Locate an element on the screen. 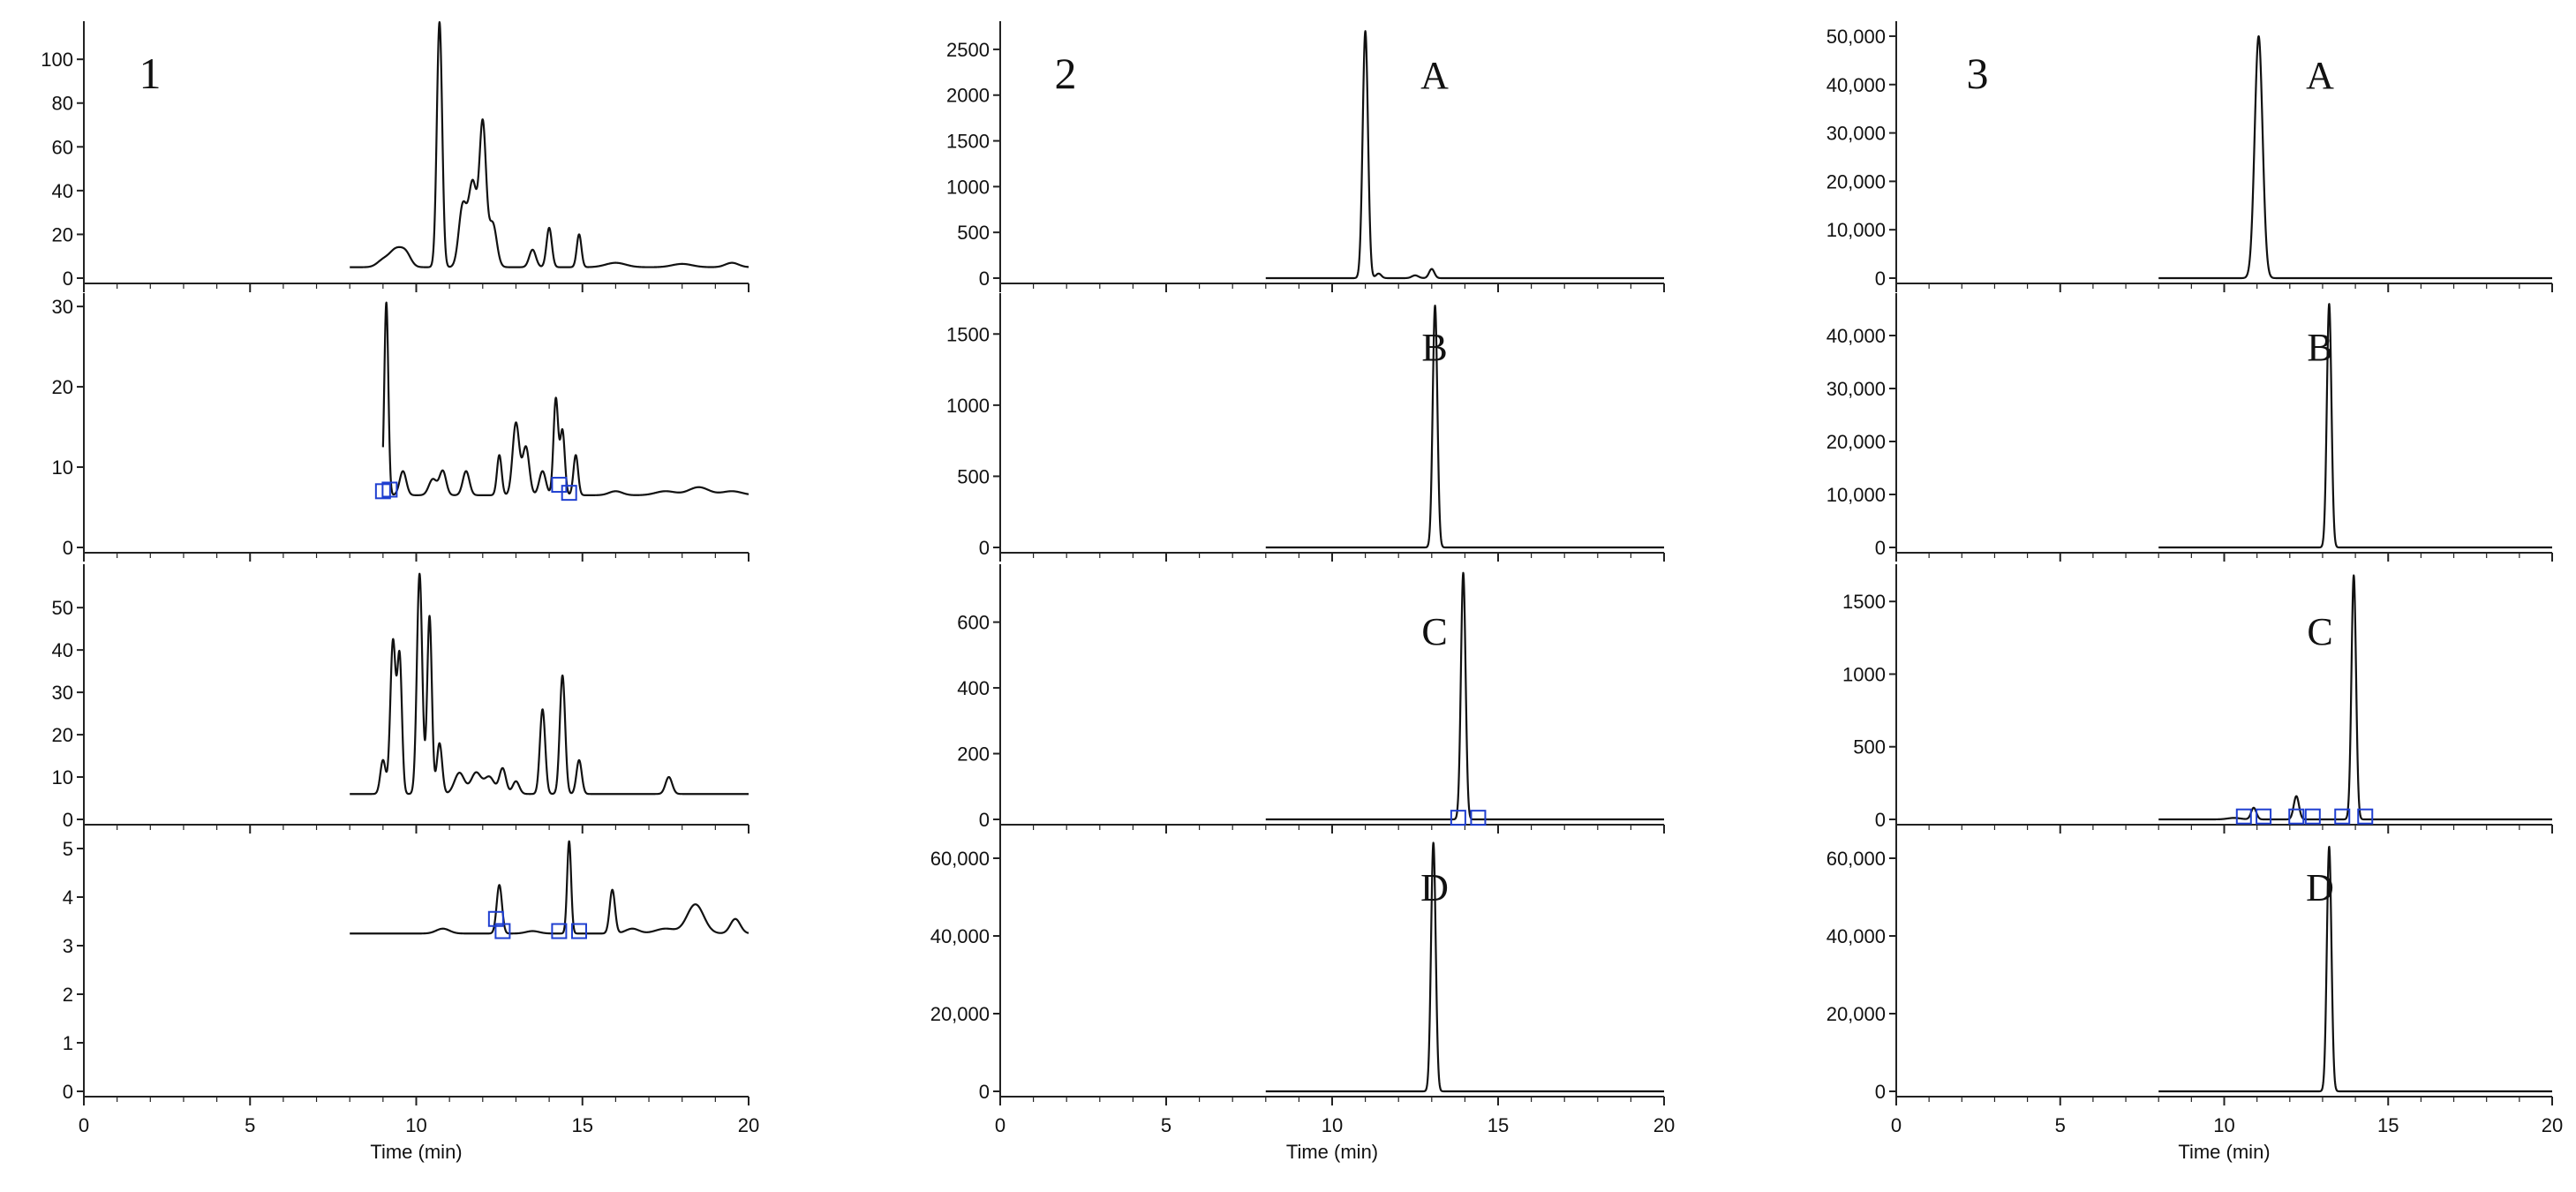  x-tick-label: 15 is located at coordinates (1499, 1125).